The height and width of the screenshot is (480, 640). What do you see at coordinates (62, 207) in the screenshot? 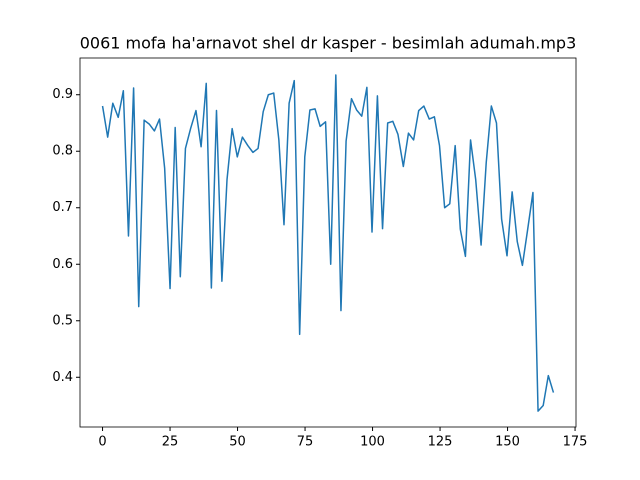
I see `y-tick-label: 0.7` at bounding box center [62, 207].